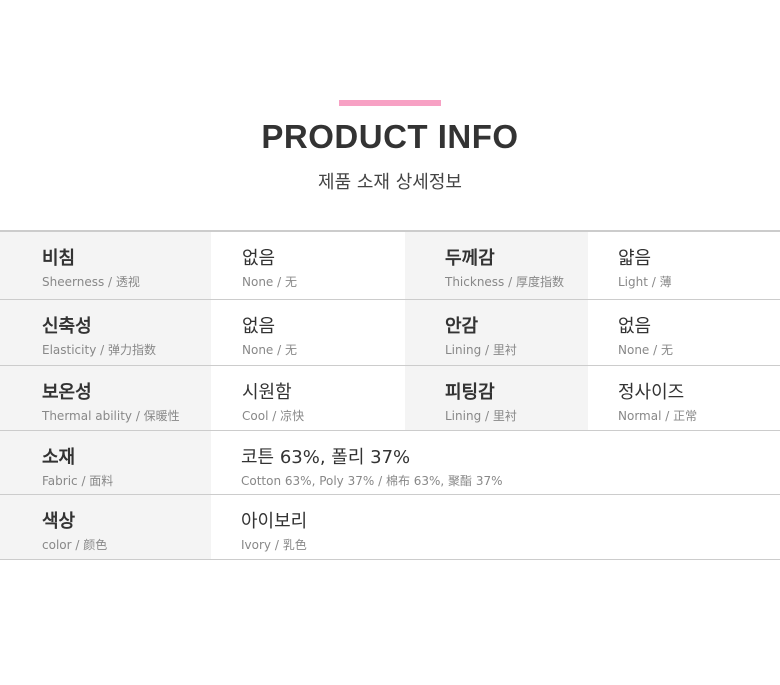 This screenshot has height=685, width=780. I want to click on attribute-label: 소재 Fabric / 面料, so click(105, 462).